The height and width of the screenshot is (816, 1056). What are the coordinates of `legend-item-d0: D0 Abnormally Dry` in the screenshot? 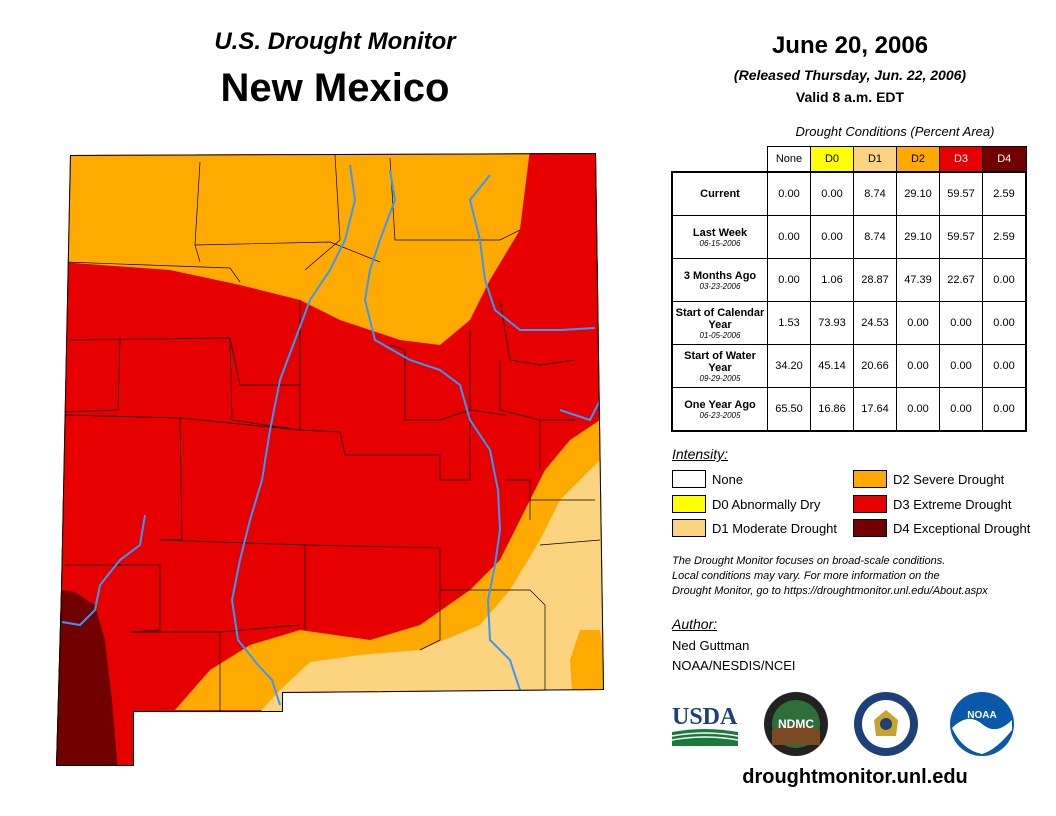 It's located at (746, 504).